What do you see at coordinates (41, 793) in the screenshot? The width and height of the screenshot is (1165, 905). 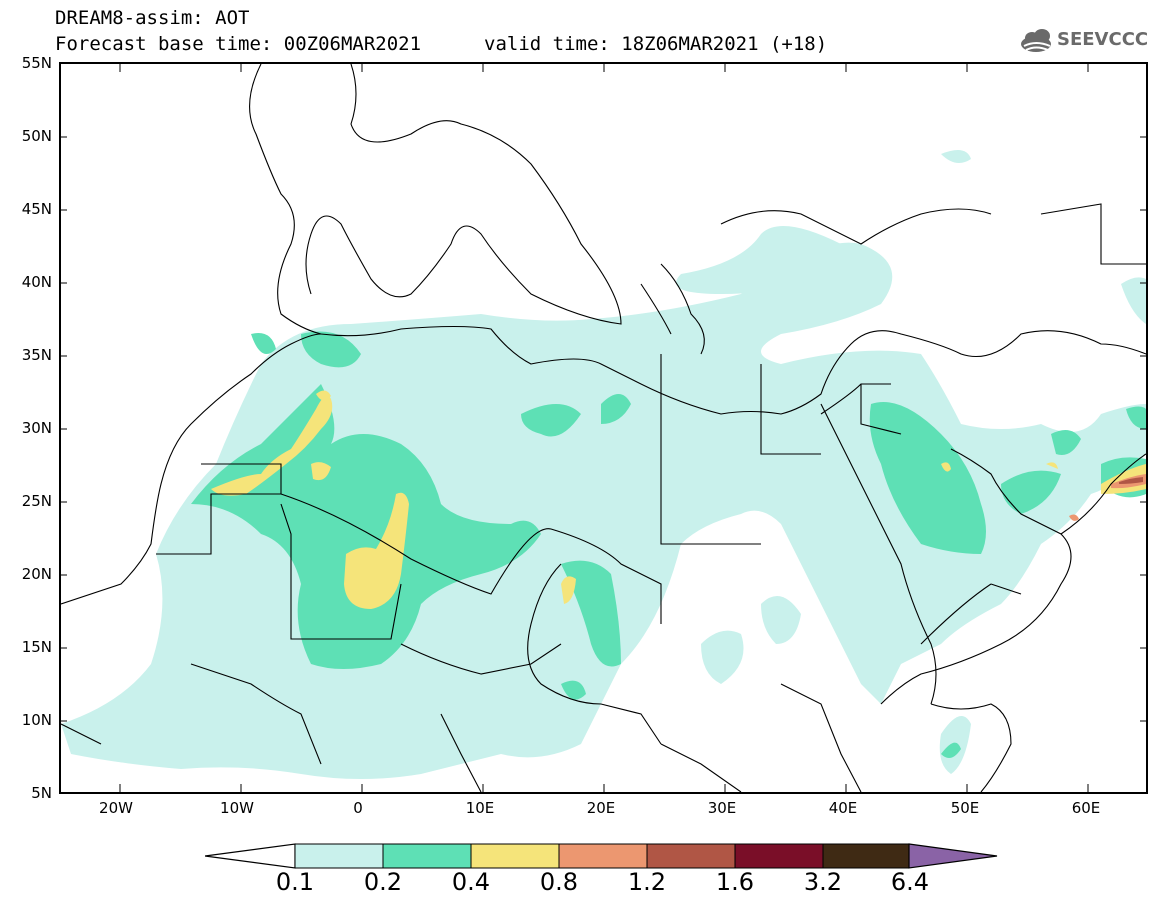 I see `lat-label-5n: 5N` at bounding box center [41, 793].